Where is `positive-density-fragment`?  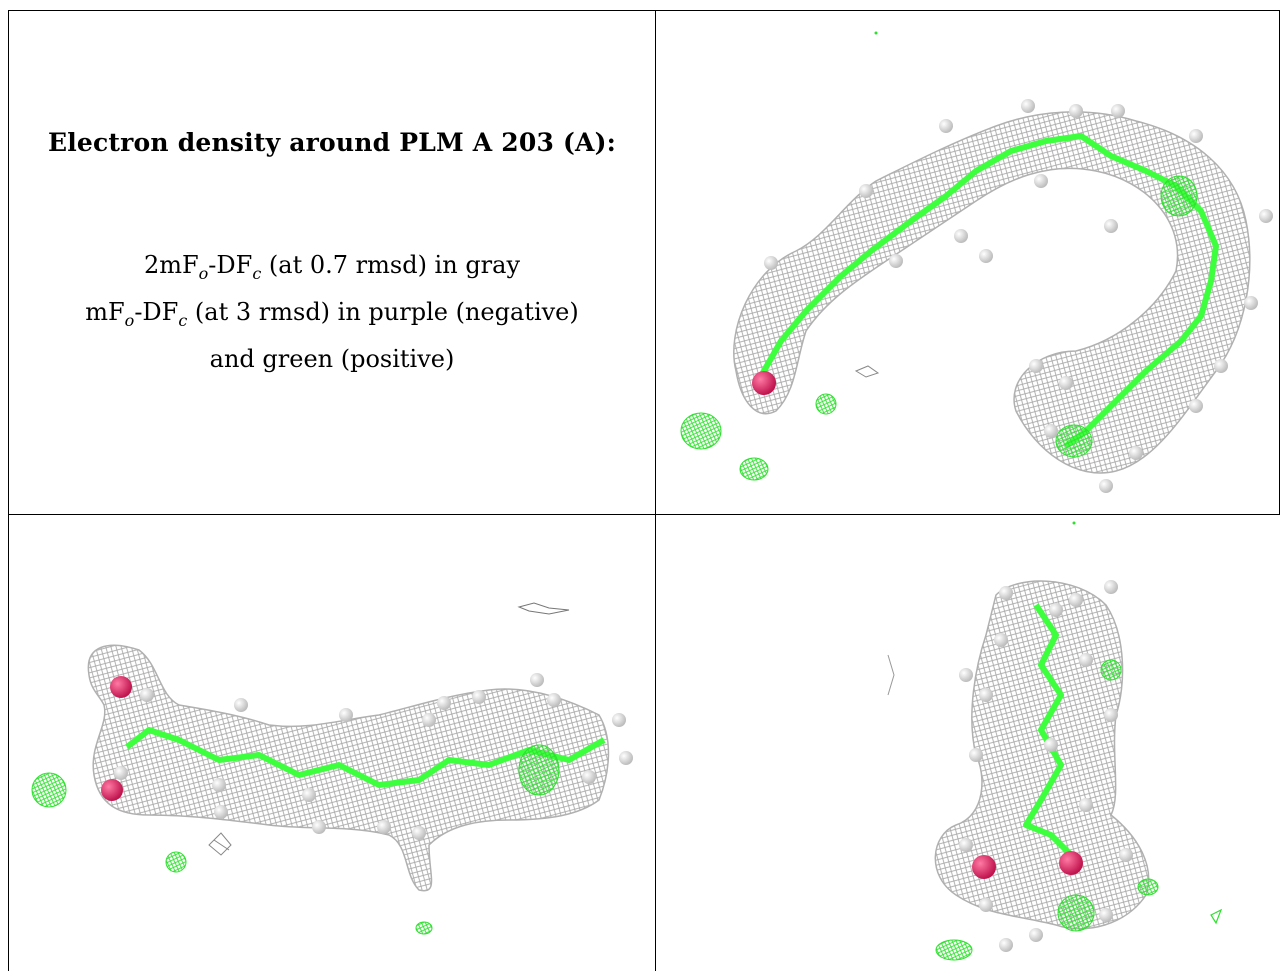 positive-density-fragment is located at coordinates (1216, 916).